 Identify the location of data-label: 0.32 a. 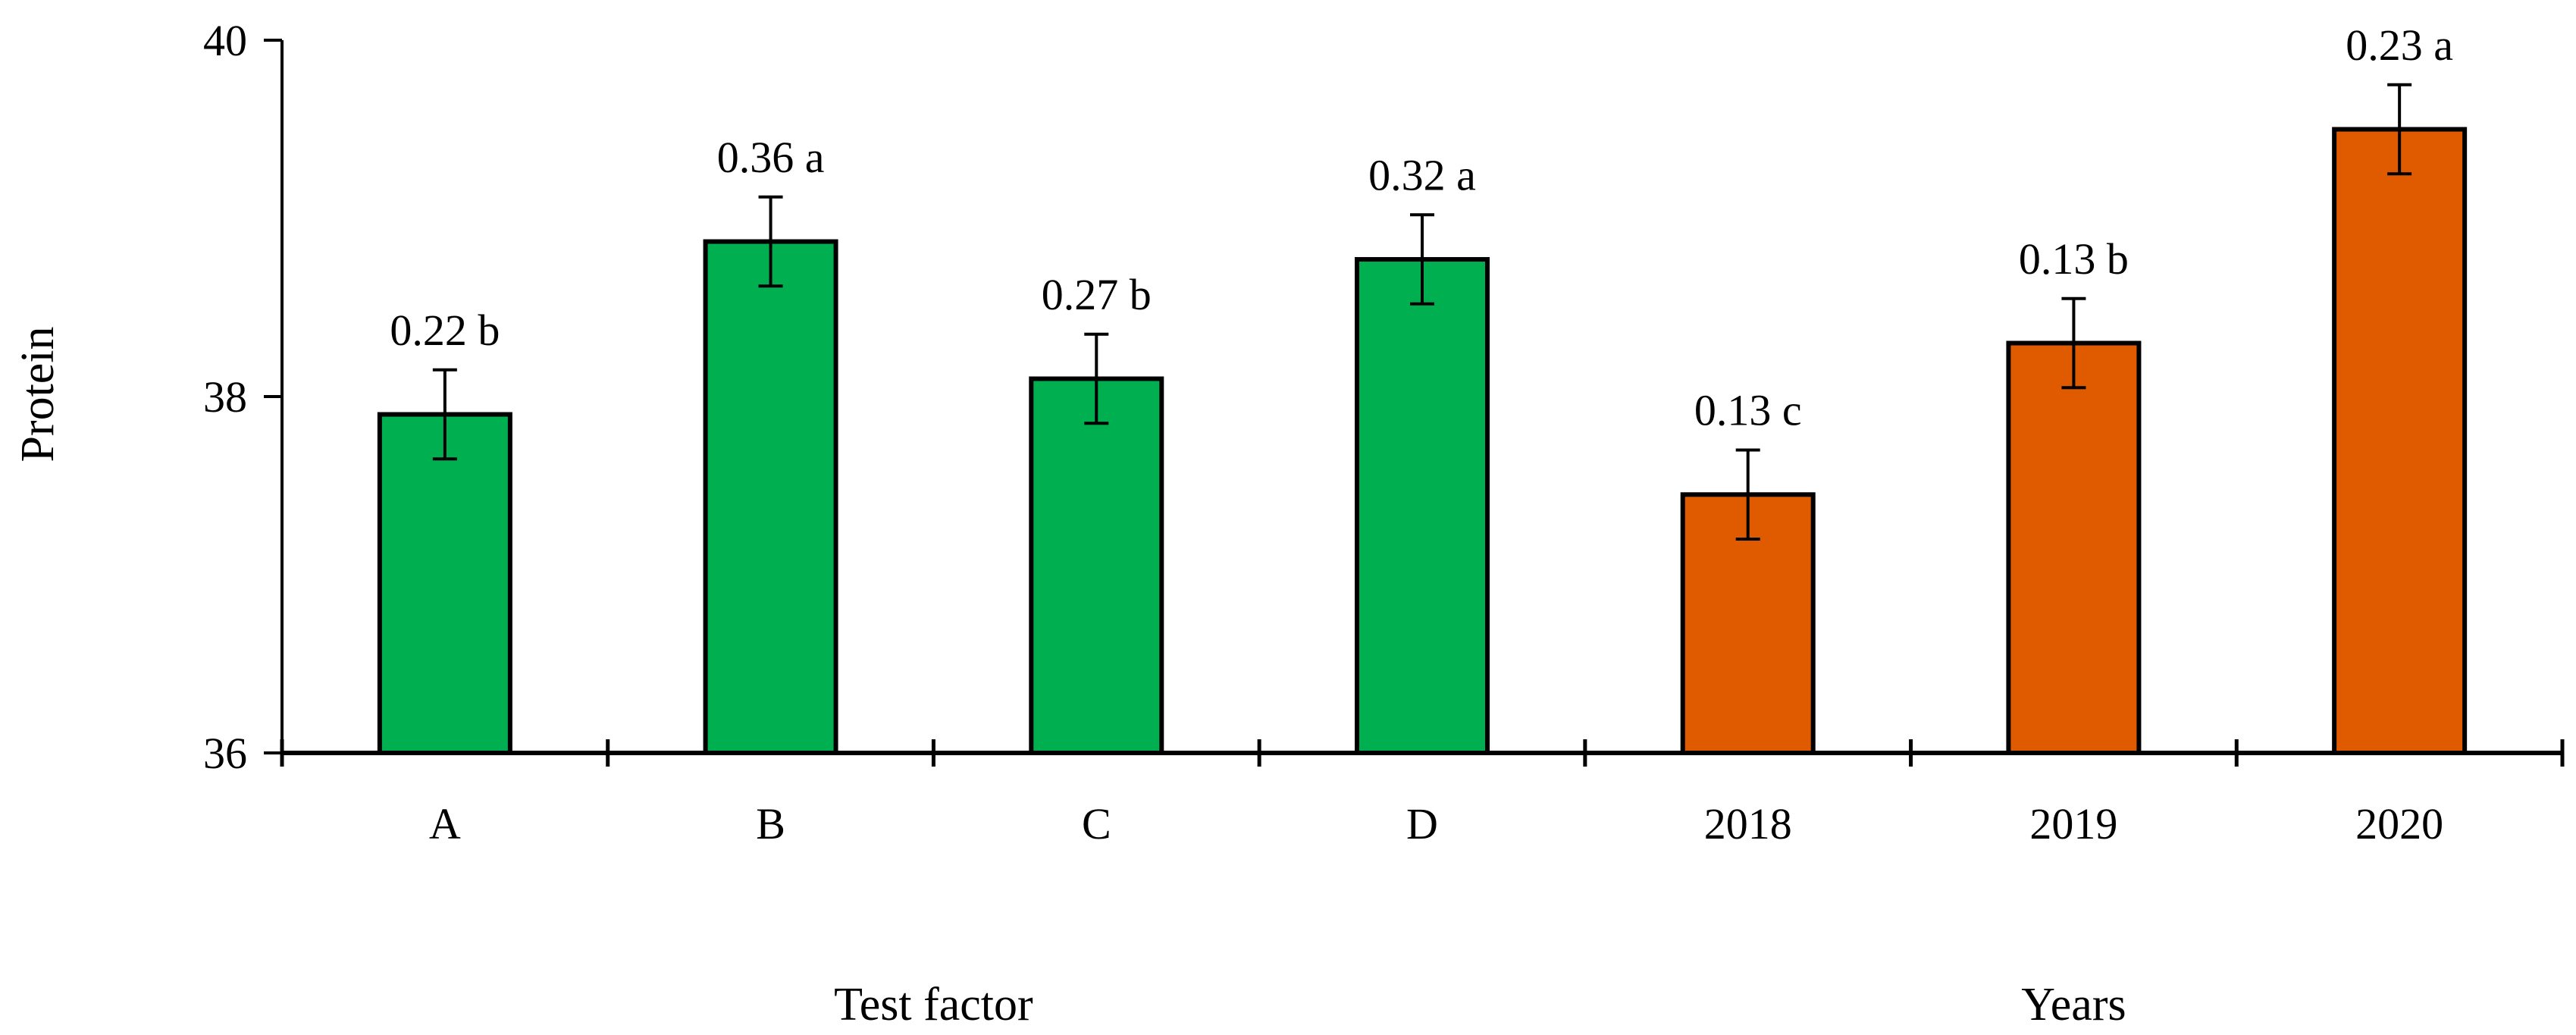
(1422, 174).